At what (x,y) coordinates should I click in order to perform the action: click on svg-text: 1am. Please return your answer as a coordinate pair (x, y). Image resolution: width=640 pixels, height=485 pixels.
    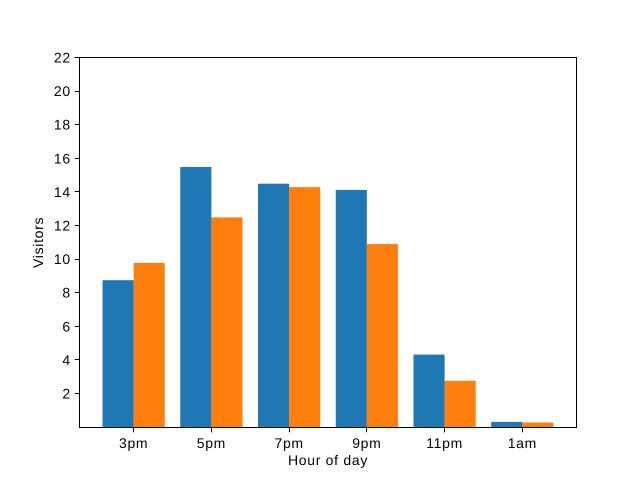
    Looking at the image, I should click on (522, 443).